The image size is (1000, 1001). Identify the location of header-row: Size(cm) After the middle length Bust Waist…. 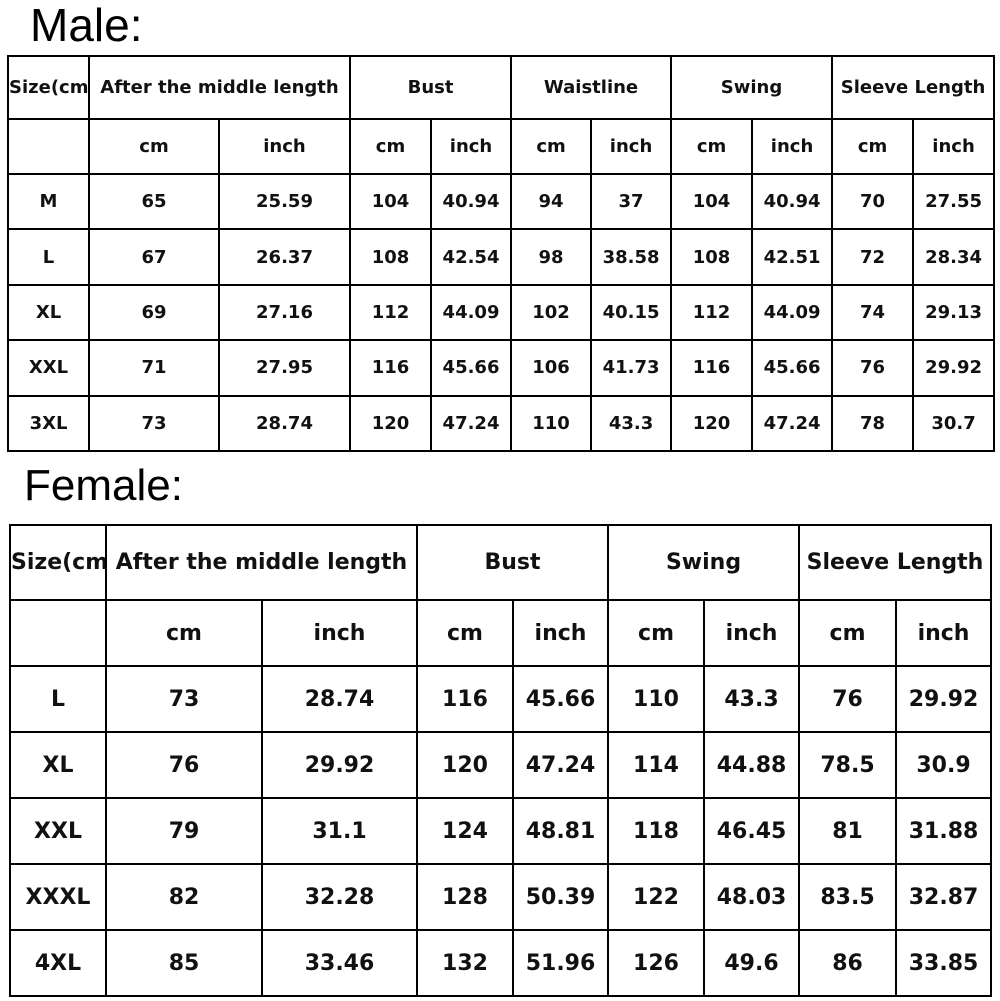
(501, 87).